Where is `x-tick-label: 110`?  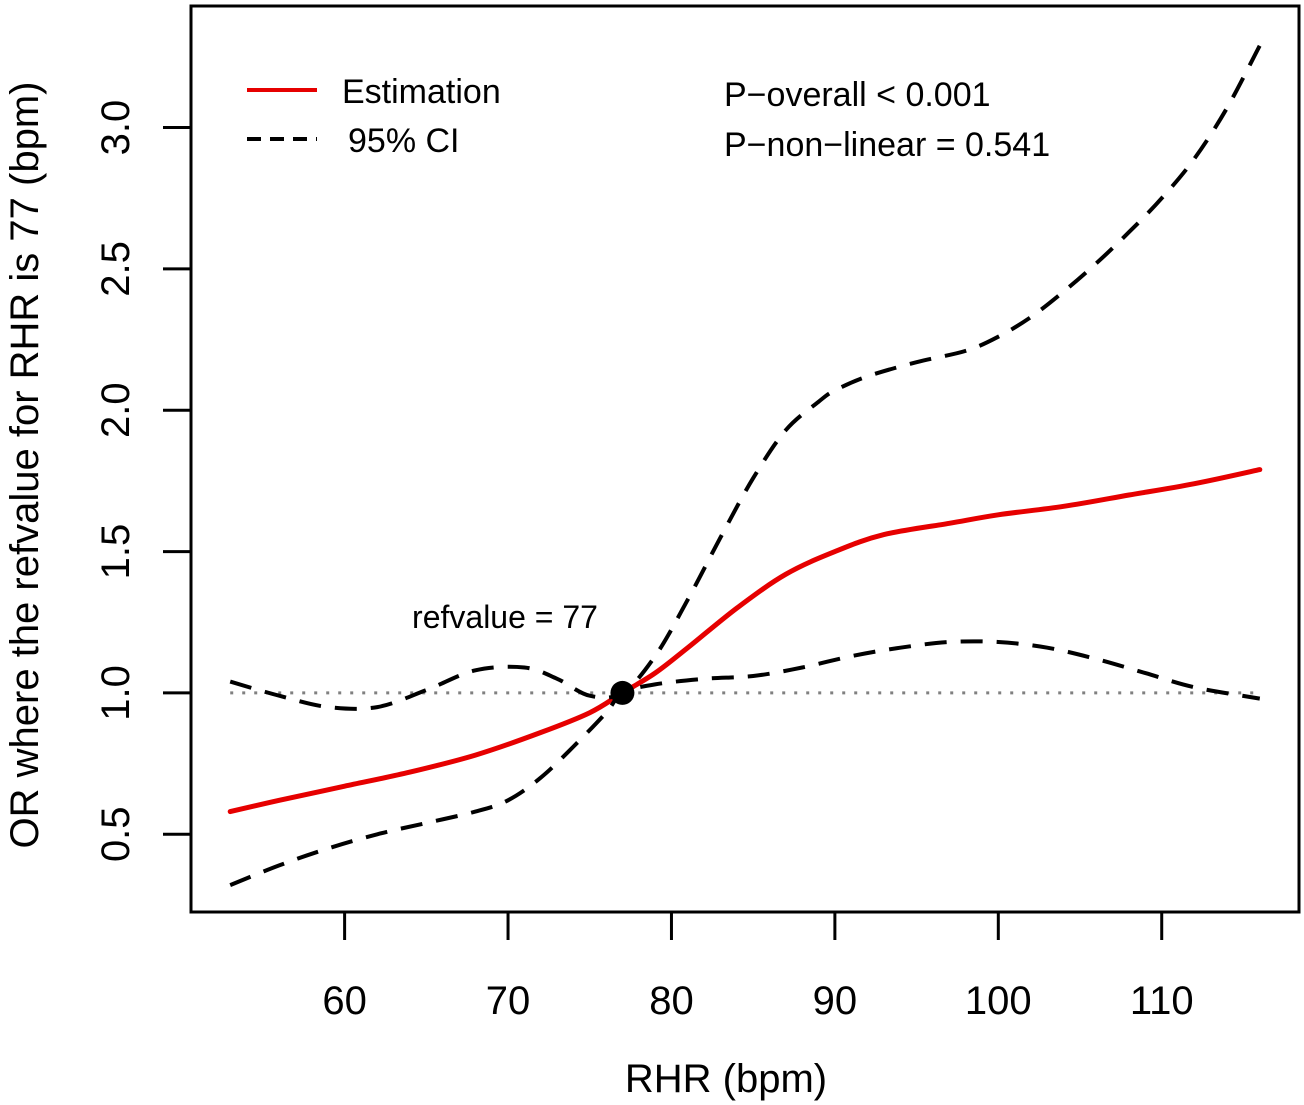 x-tick-label: 110 is located at coordinates (1162, 1001).